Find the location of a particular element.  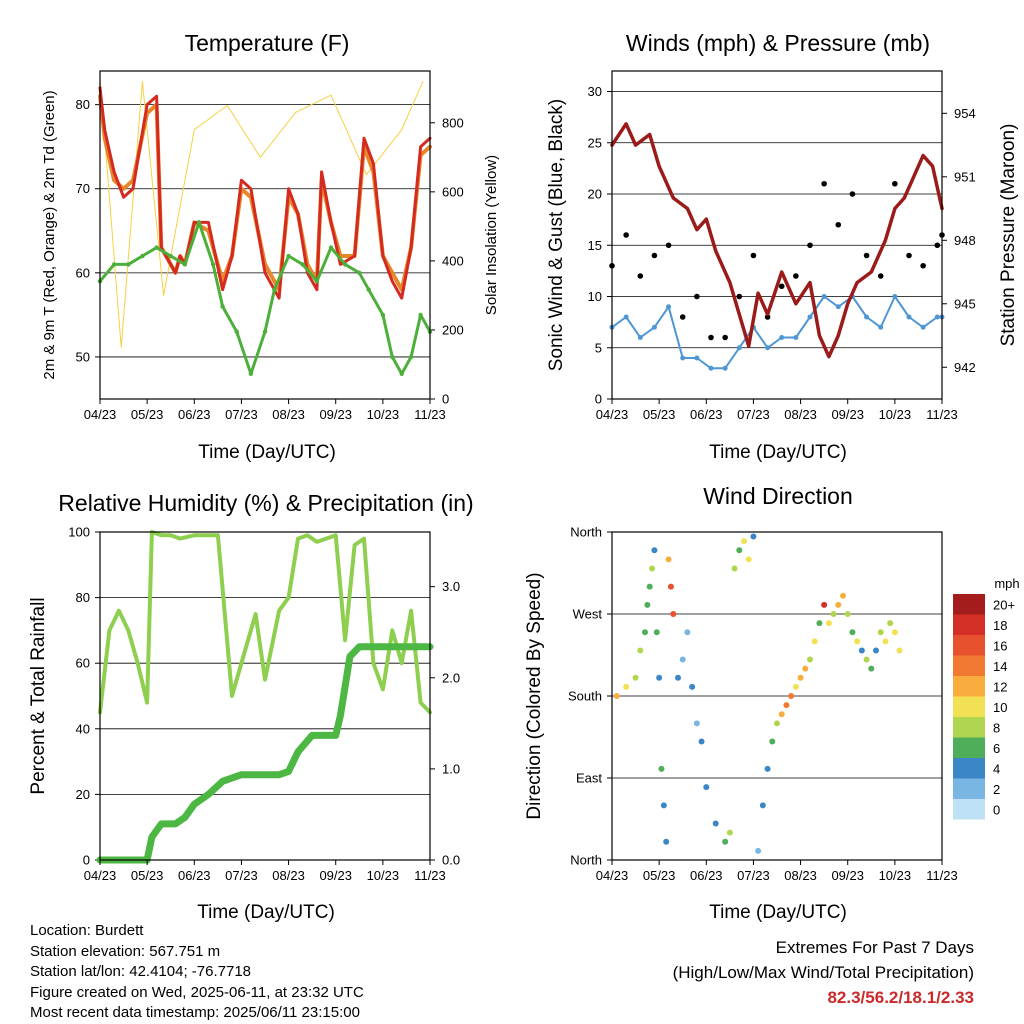

humidity-xtick-label: 06/23 is located at coordinates (194, 875).